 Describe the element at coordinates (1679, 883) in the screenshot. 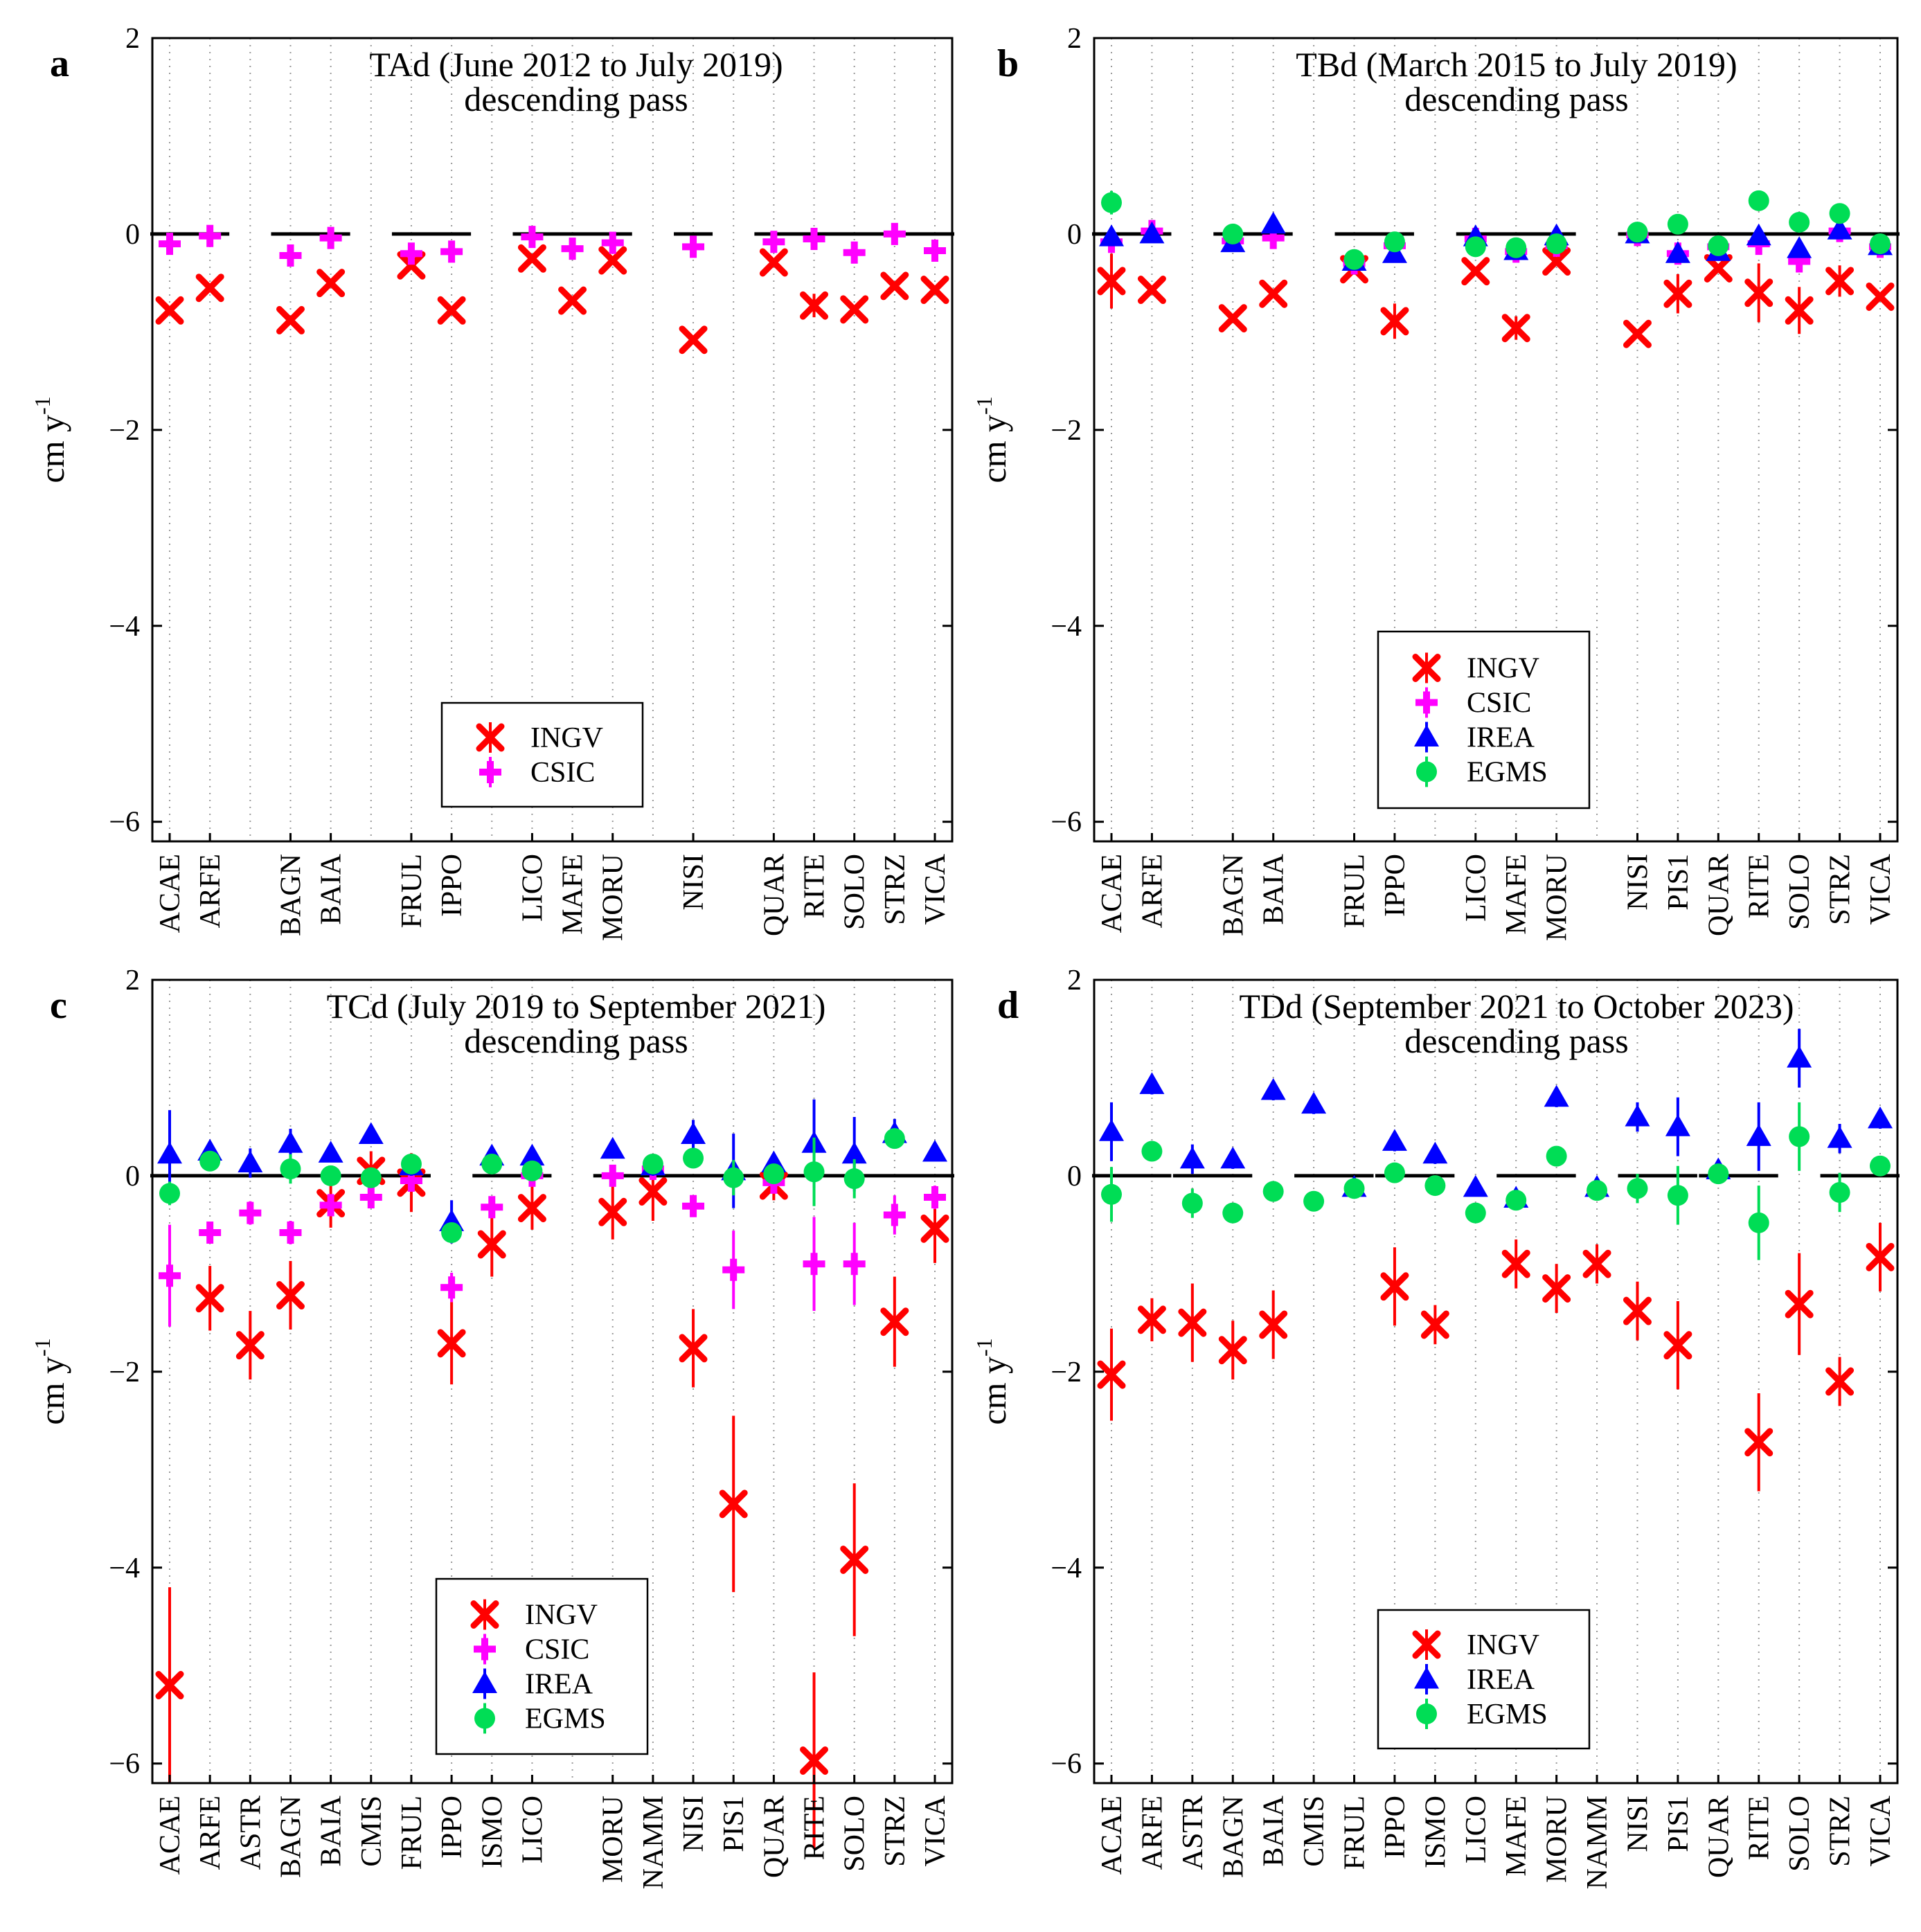

I see `x-tick-label-pis1: PIS1` at that location.